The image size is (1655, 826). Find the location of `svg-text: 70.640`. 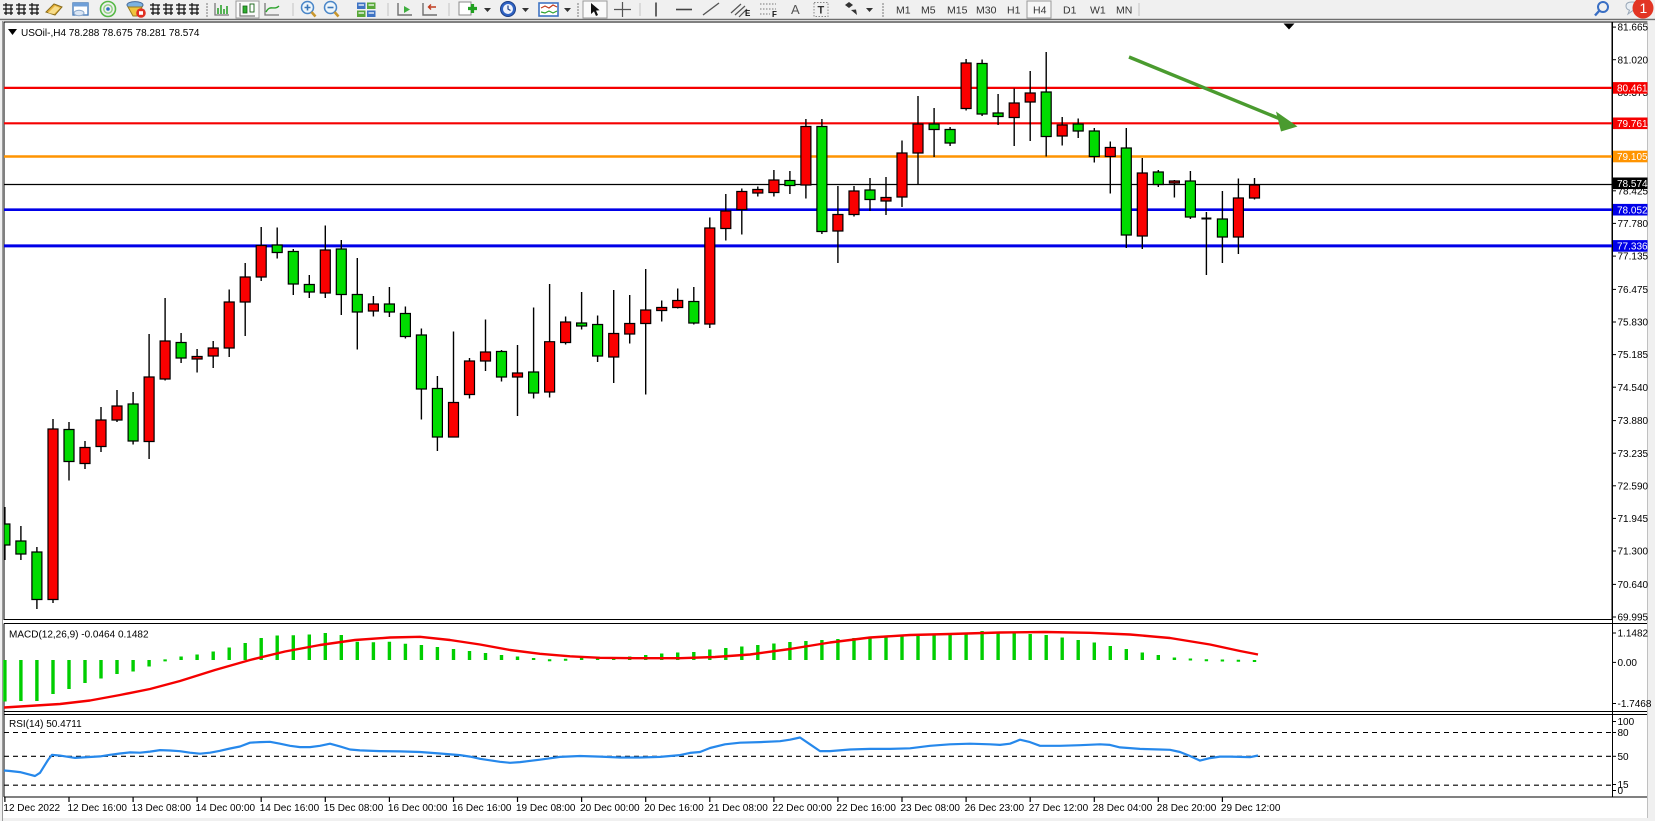

svg-text: 70.640 is located at coordinates (1633, 585).